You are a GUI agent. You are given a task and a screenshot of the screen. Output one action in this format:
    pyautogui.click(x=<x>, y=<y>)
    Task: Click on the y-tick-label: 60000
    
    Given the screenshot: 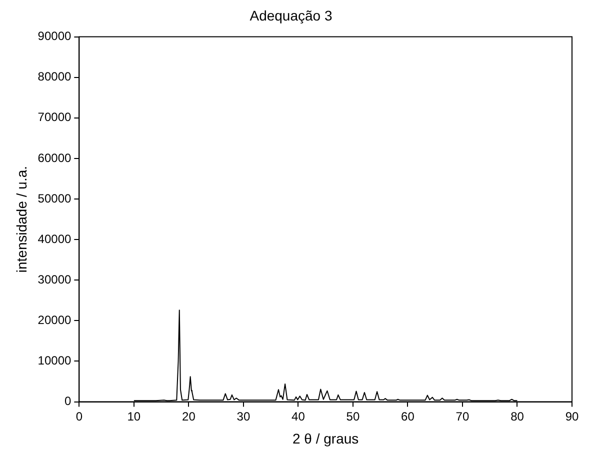 What is the action you would take?
    pyautogui.click(x=55, y=157)
    